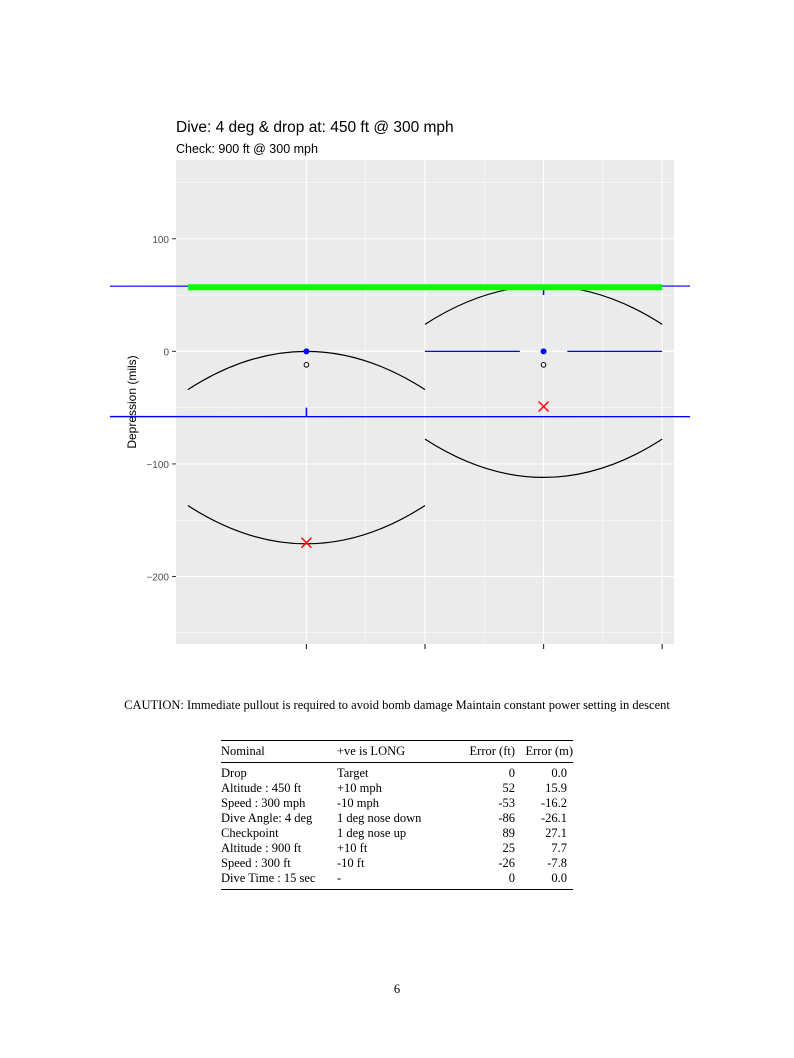 The height and width of the screenshot is (1058, 794). What do you see at coordinates (353, 773) in the screenshot?
I see `table-cell: Target` at bounding box center [353, 773].